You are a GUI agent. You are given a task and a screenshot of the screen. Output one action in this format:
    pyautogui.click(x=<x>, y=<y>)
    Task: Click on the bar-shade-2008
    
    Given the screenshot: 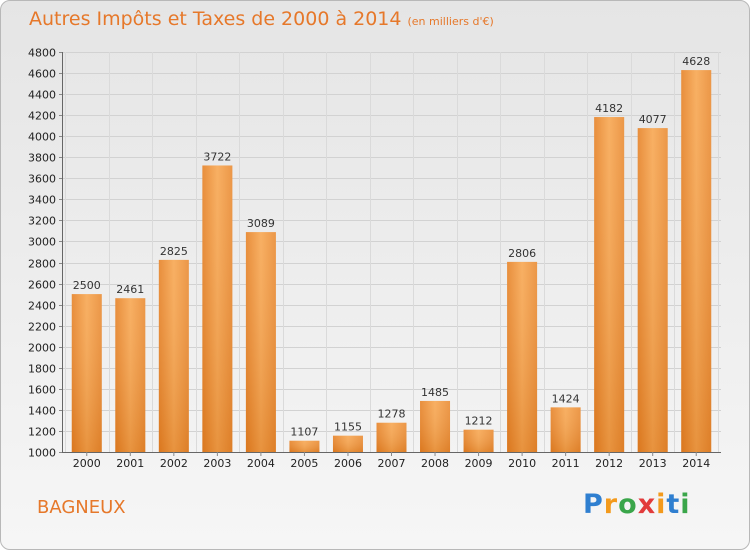 What is the action you would take?
    pyautogui.click(x=435, y=426)
    